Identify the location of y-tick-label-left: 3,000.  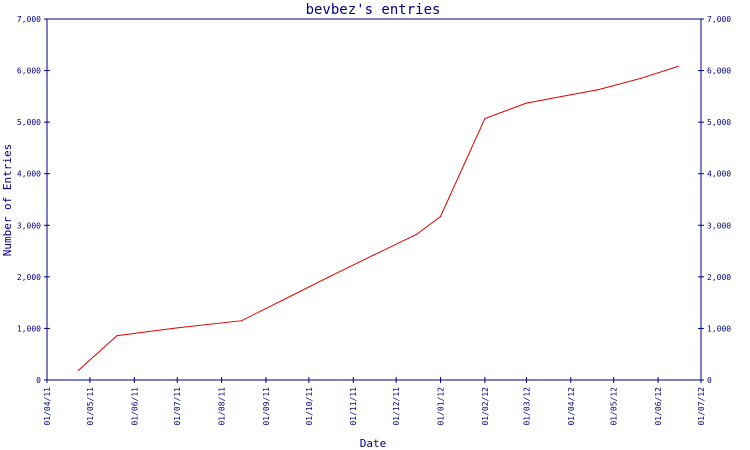
(29, 225).